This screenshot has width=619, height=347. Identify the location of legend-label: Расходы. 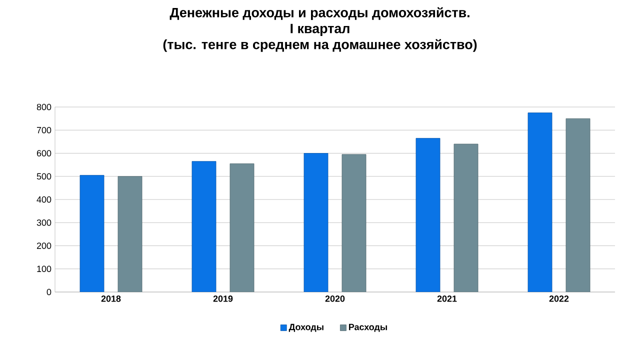
(368, 328).